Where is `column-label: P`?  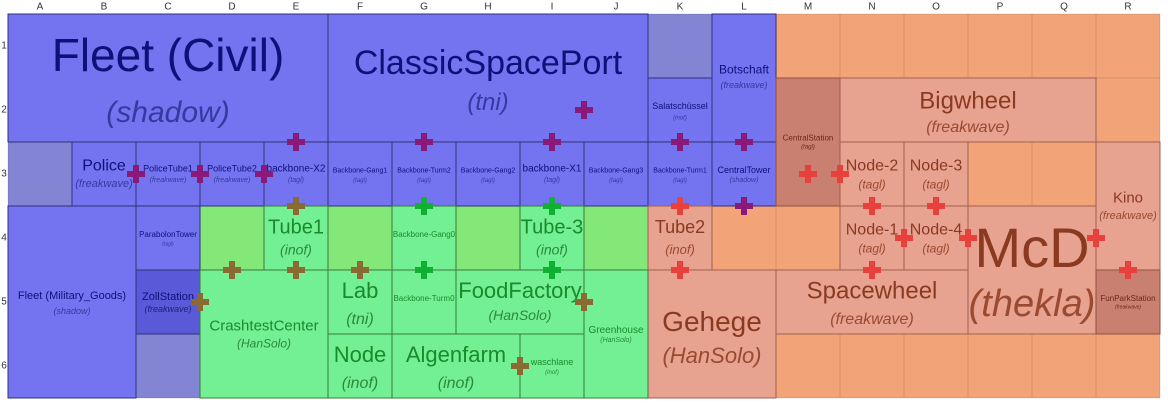 column-label: P is located at coordinates (1000, 7).